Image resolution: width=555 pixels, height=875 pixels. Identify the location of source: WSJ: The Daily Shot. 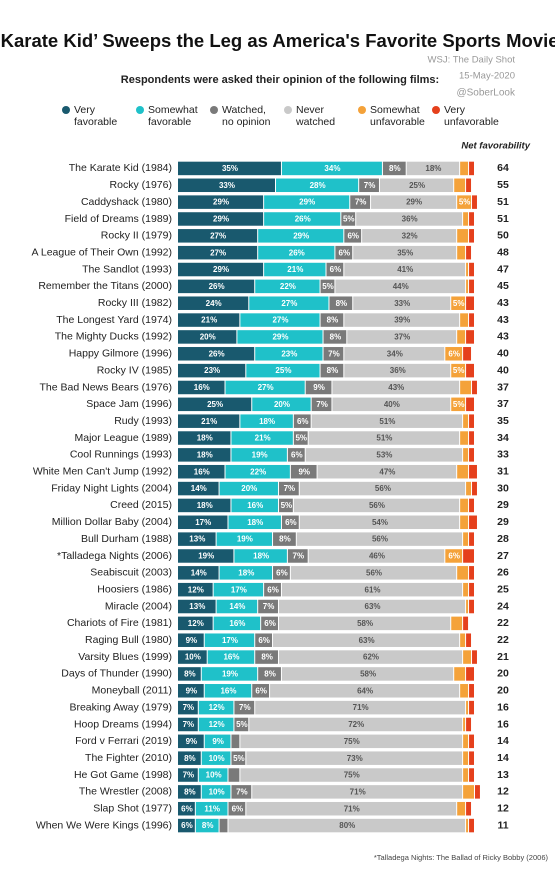
(472, 60).